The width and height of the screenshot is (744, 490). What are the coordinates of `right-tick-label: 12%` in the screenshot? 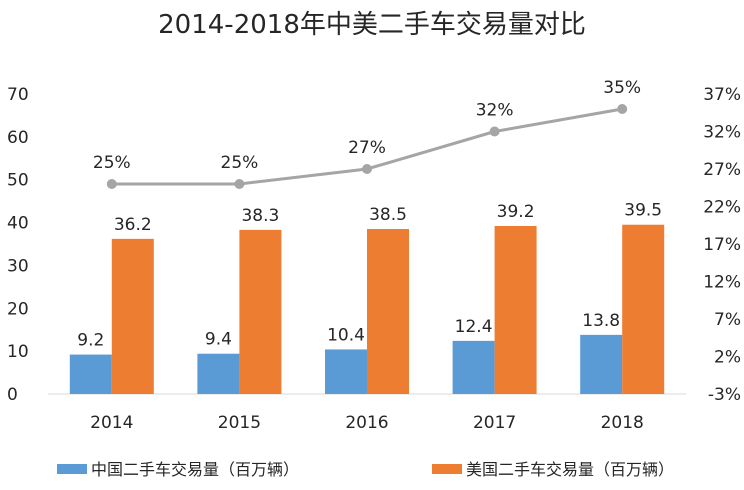 It's located at (722, 283).